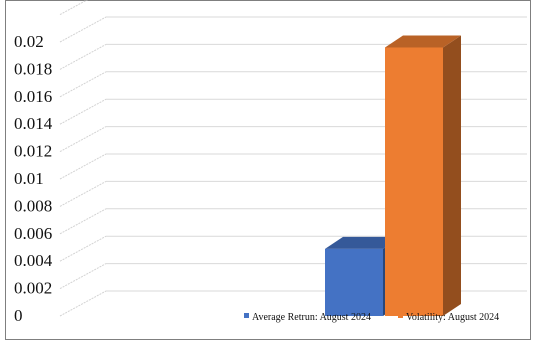  Describe the element at coordinates (29, 41) in the screenshot. I see `y-tick-label: 0.02` at that location.